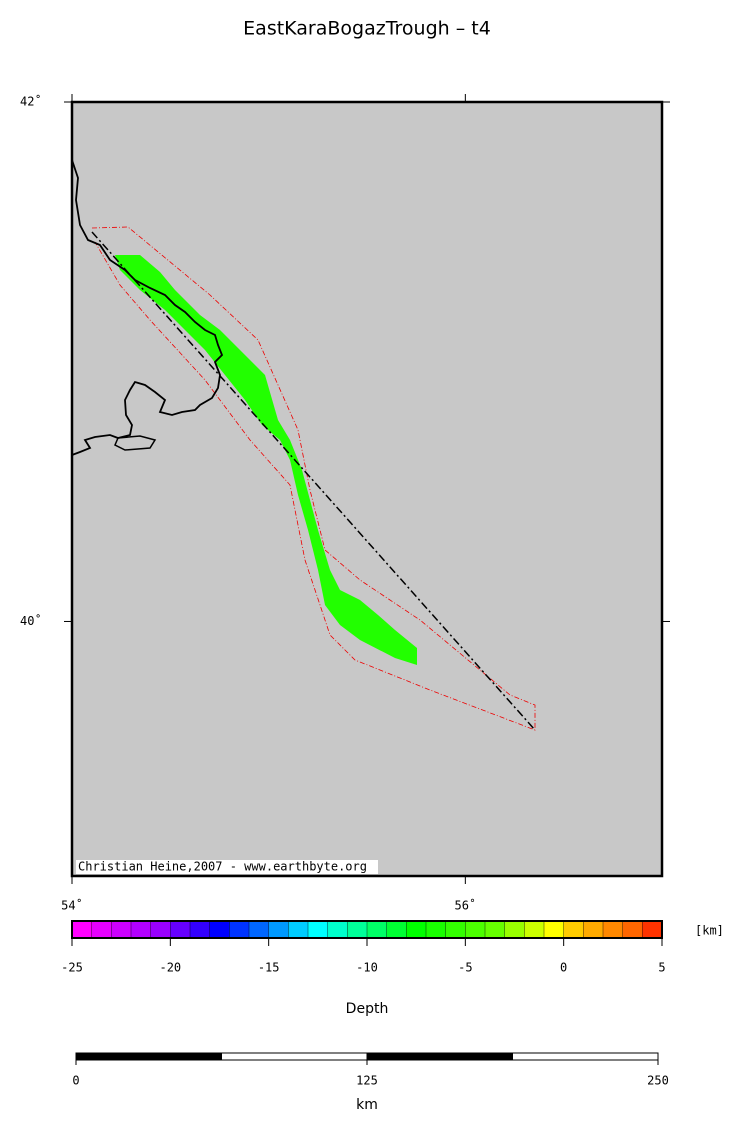 The height and width of the screenshot is (1135, 730). Describe the element at coordinates (367, 1081) in the screenshot. I see `scalebar-tick-label: 125` at that location.